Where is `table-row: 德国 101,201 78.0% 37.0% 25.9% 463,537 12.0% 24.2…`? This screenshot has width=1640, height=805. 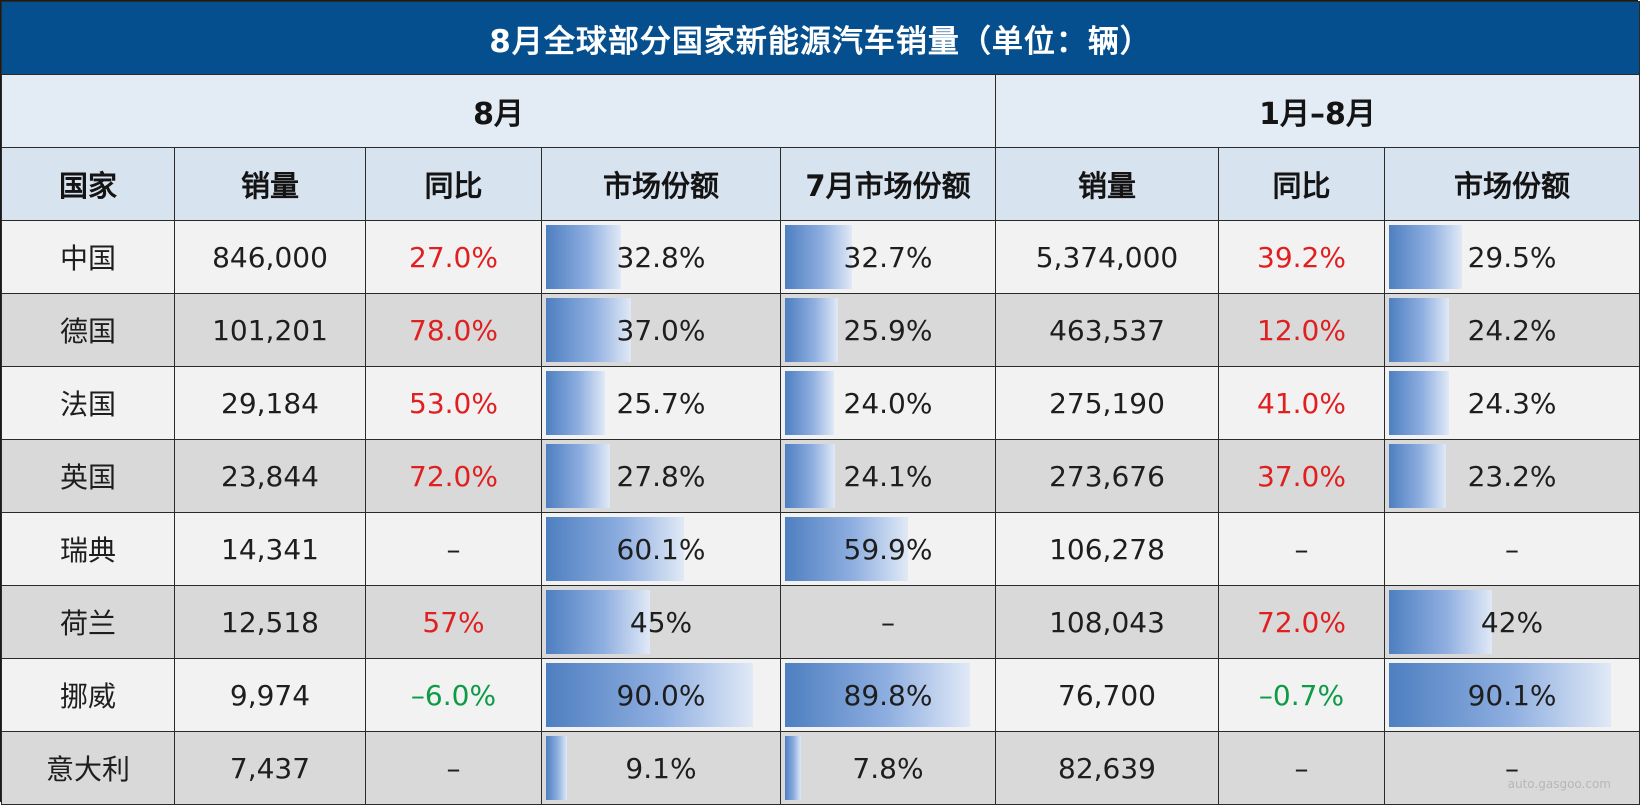 table-row: 德国 101,201 78.0% 37.0% 25.9% 463,537 12.0% 24.2… is located at coordinates (820, 330).